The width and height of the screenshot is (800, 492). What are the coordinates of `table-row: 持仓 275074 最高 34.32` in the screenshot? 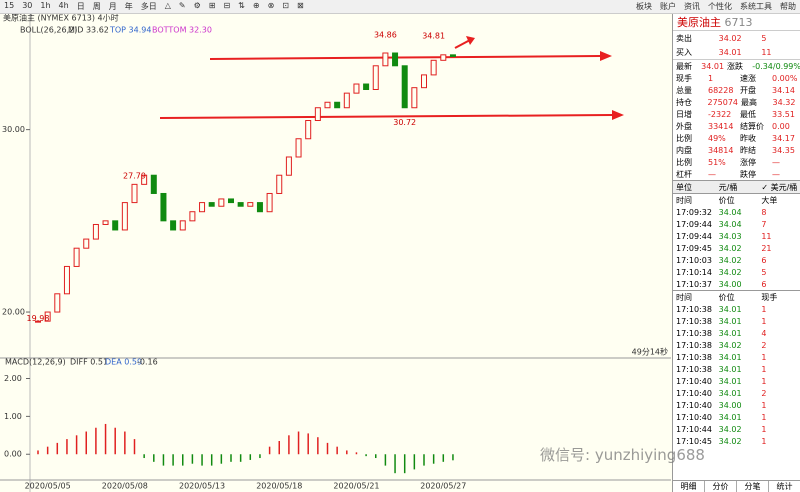 It's located at (736, 102).